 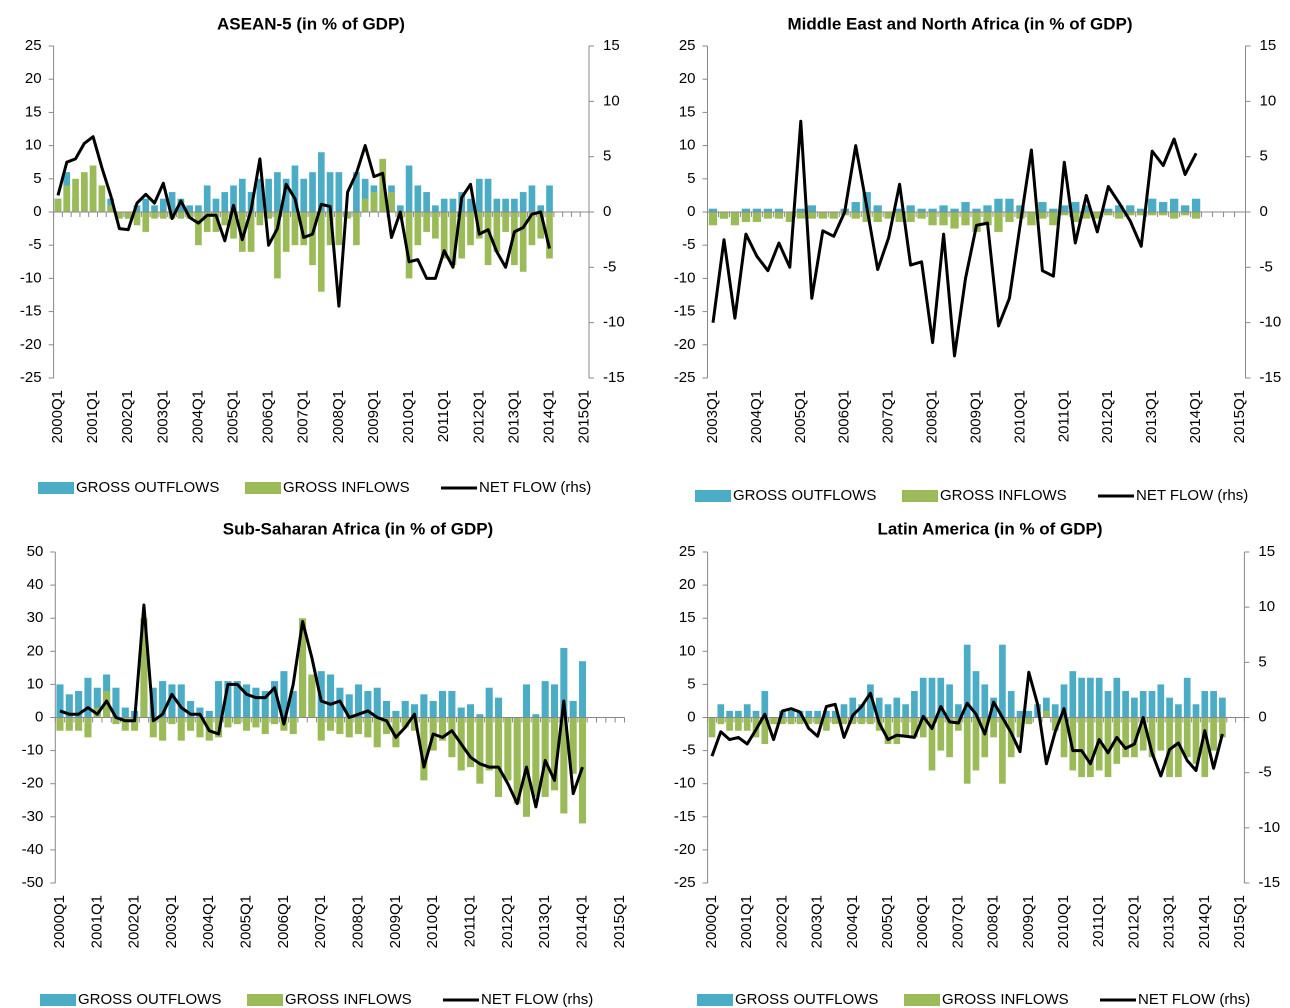 I want to click on x-tick-label: 2005Q1, so click(x=232, y=416).